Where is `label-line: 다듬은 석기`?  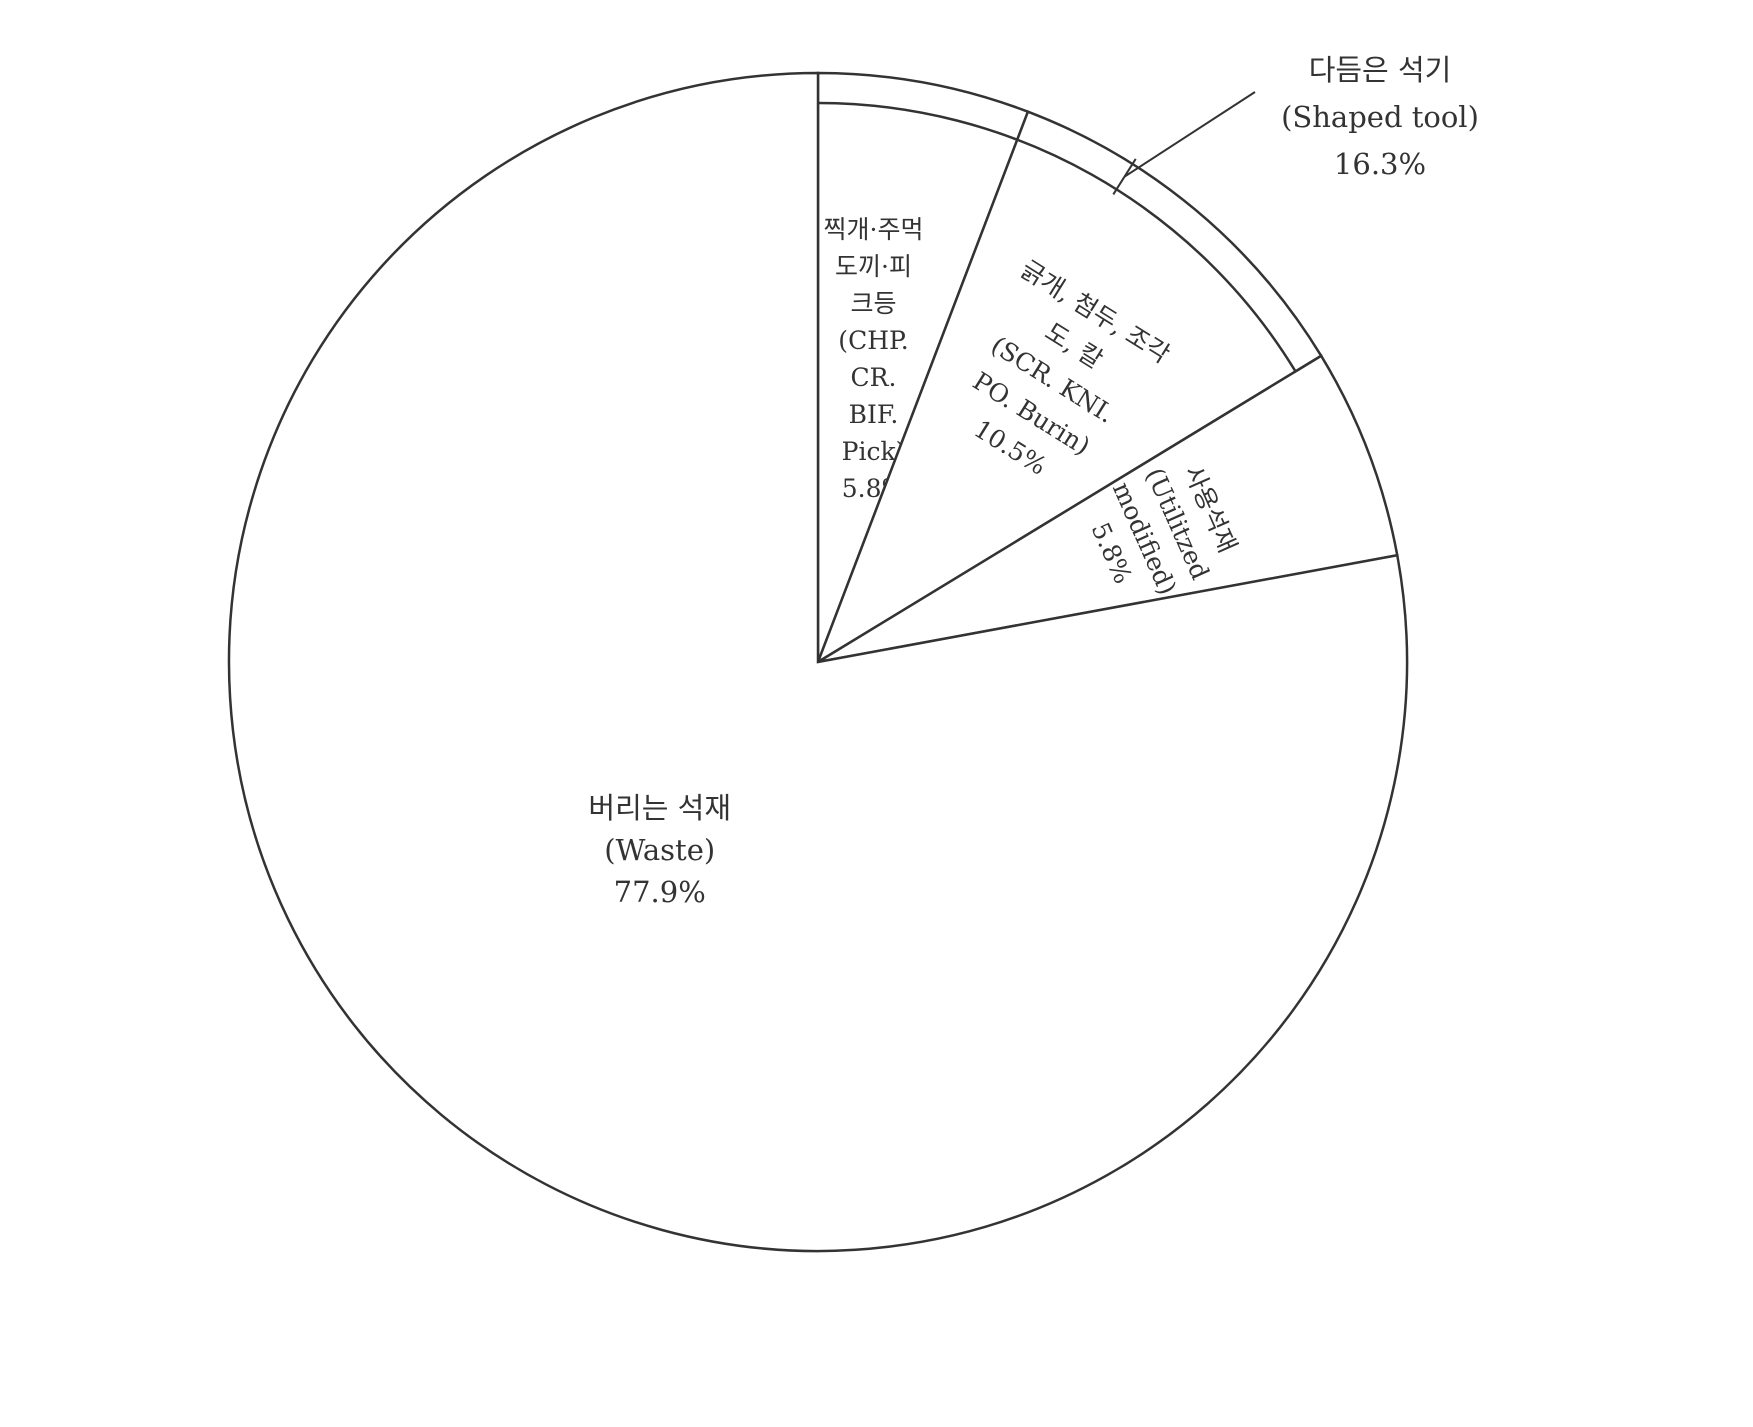 label-line: 다듬은 석기 is located at coordinates (1380, 70).